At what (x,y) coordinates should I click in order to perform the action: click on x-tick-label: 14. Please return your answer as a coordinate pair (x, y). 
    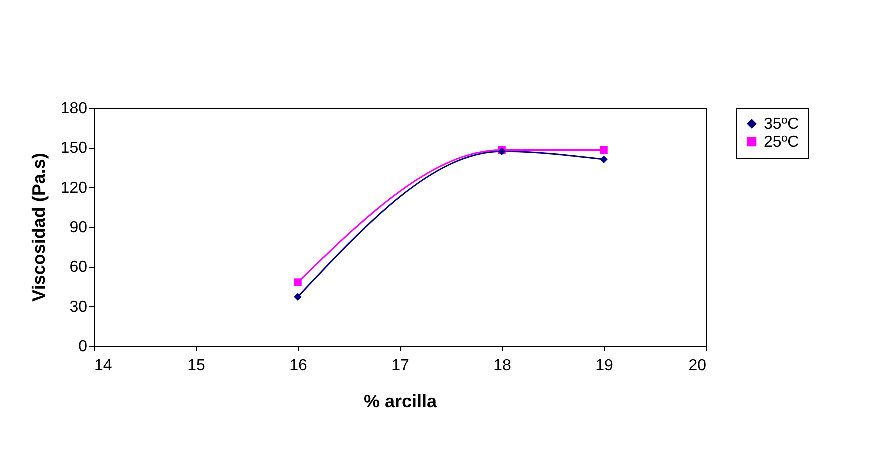
    Looking at the image, I should click on (103, 366).